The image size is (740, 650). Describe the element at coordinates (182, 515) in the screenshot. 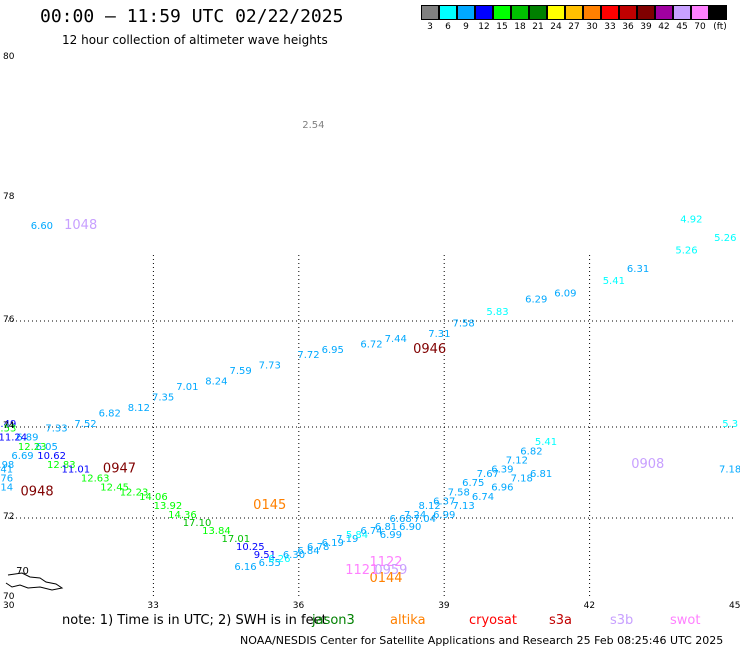

I see `wave-height-value: 14.36` at that location.